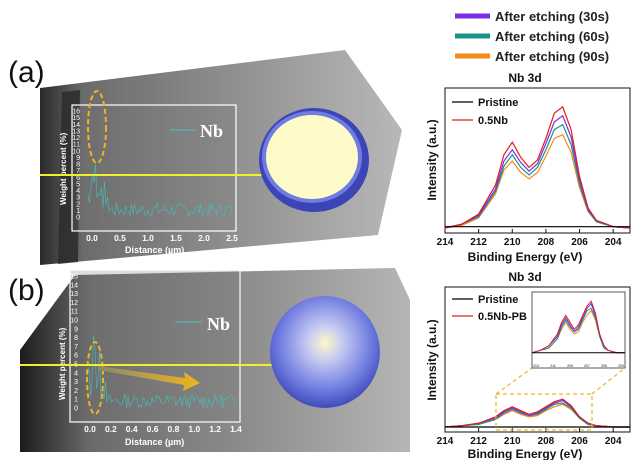 Image resolution: width=637 pixels, height=460 pixels. I want to click on eds-y-tick-label: 1, so click(78, 211).